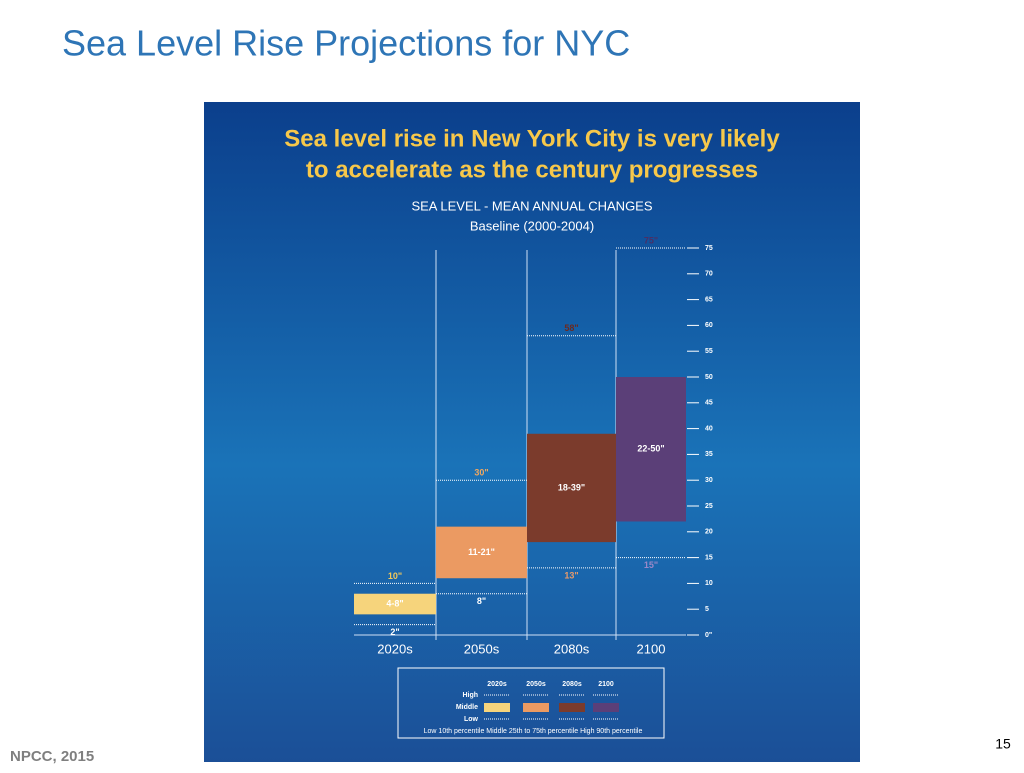 The height and width of the screenshot is (773, 1024). What do you see at coordinates (394, 632) in the screenshot?
I see `low-label: 2"` at bounding box center [394, 632].